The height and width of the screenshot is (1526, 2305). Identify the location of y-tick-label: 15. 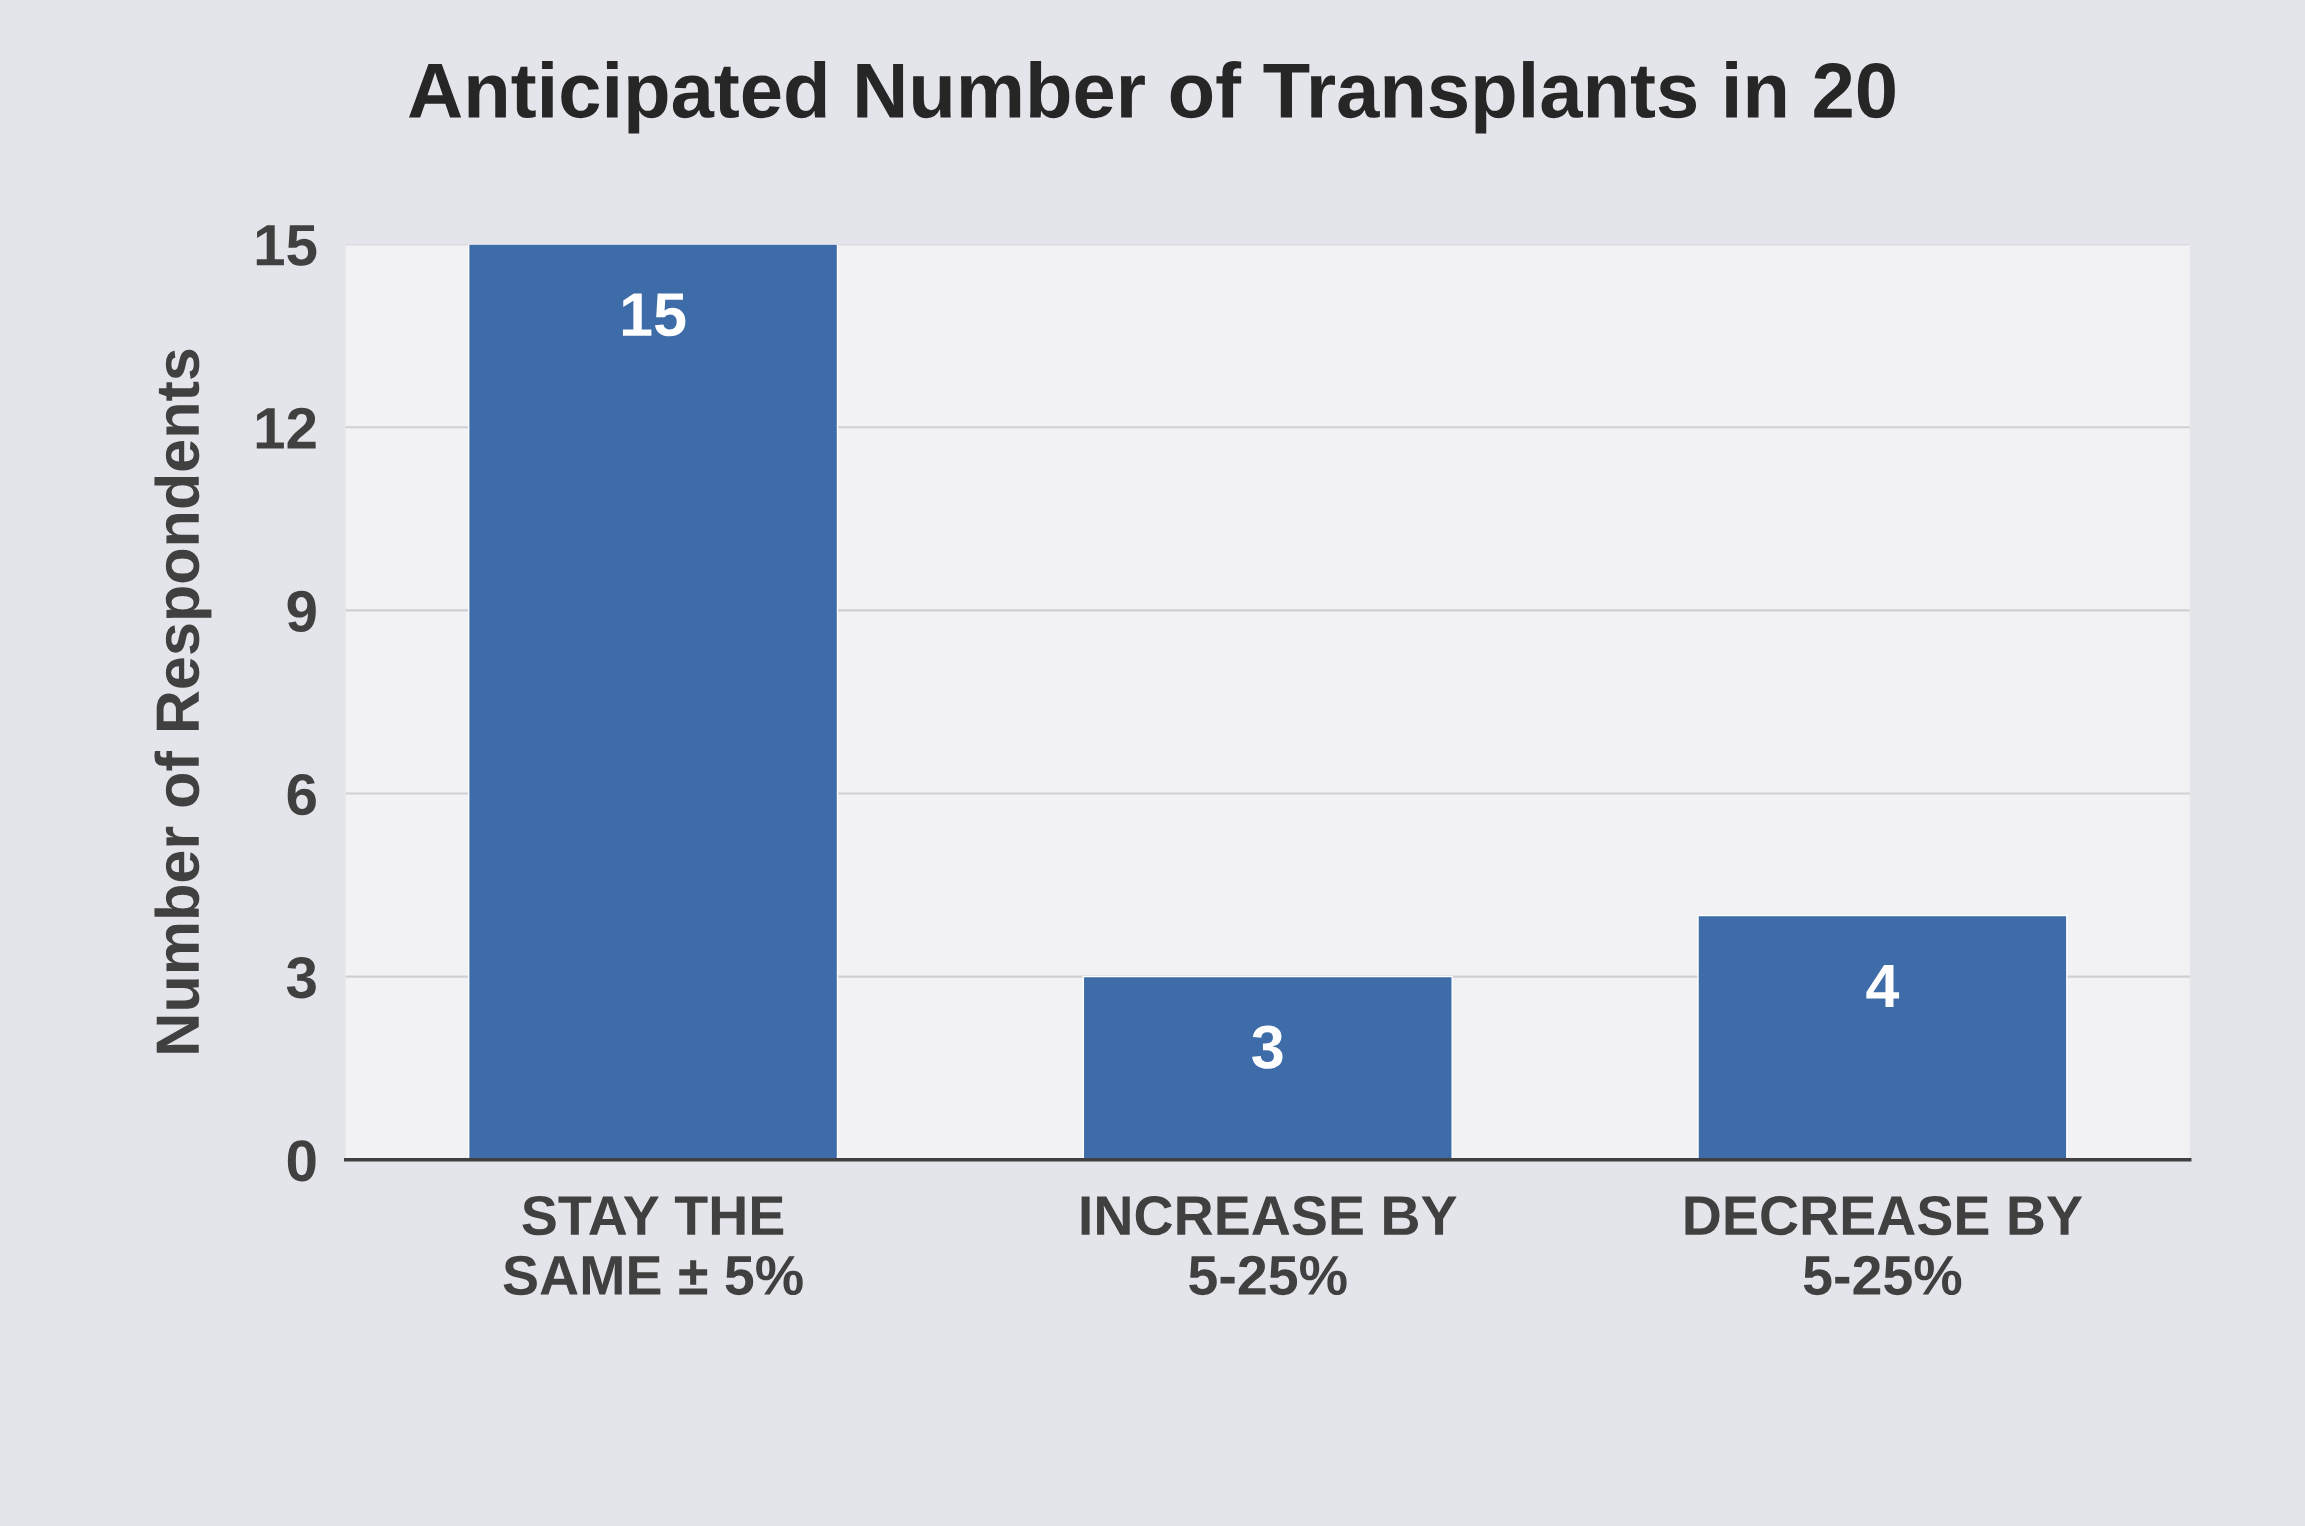
(286, 245).